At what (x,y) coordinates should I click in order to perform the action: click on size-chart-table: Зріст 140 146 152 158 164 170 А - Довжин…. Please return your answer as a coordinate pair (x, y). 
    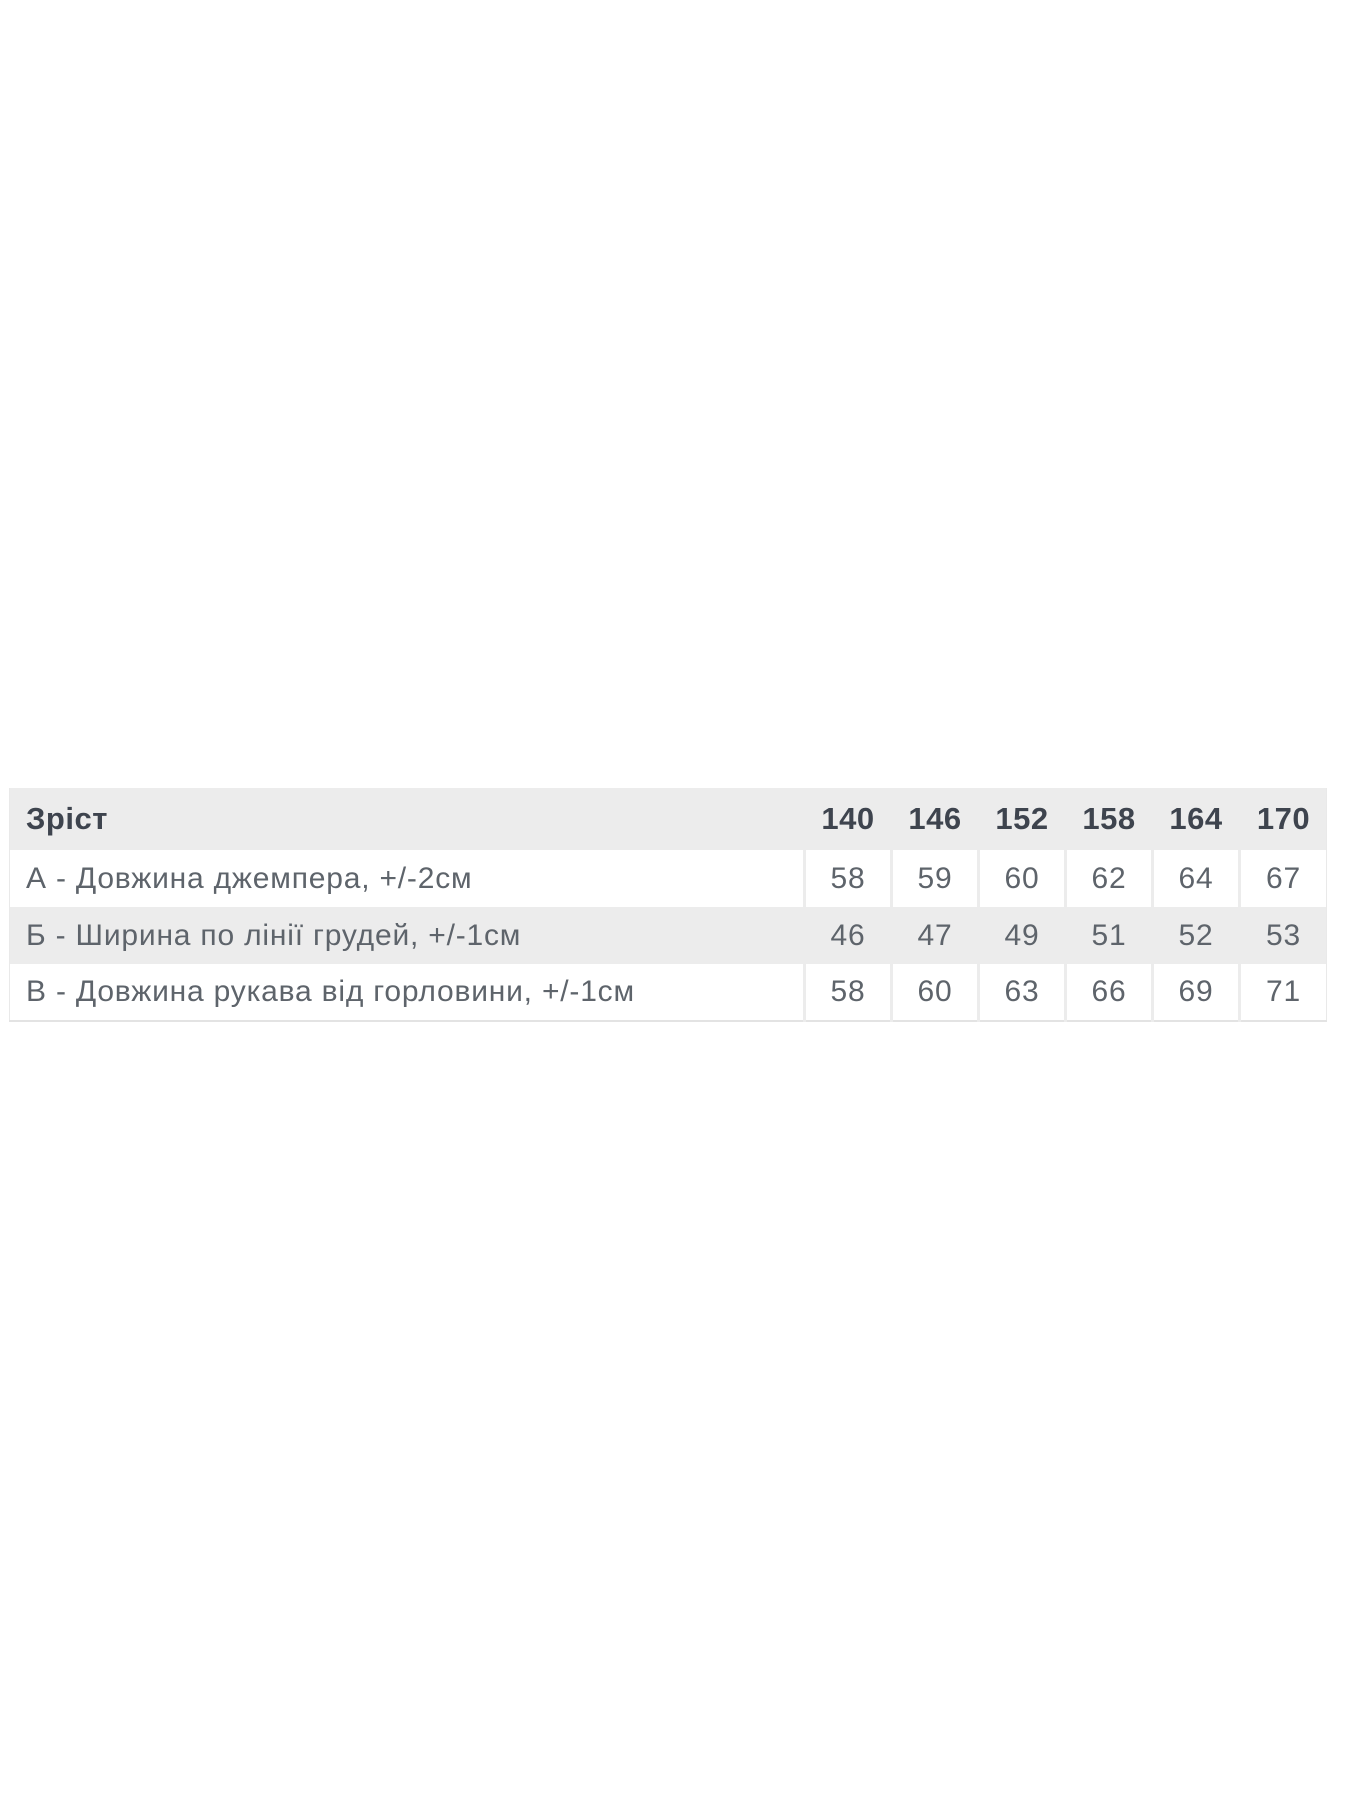
    Looking at the image, I should click on (668, 905).